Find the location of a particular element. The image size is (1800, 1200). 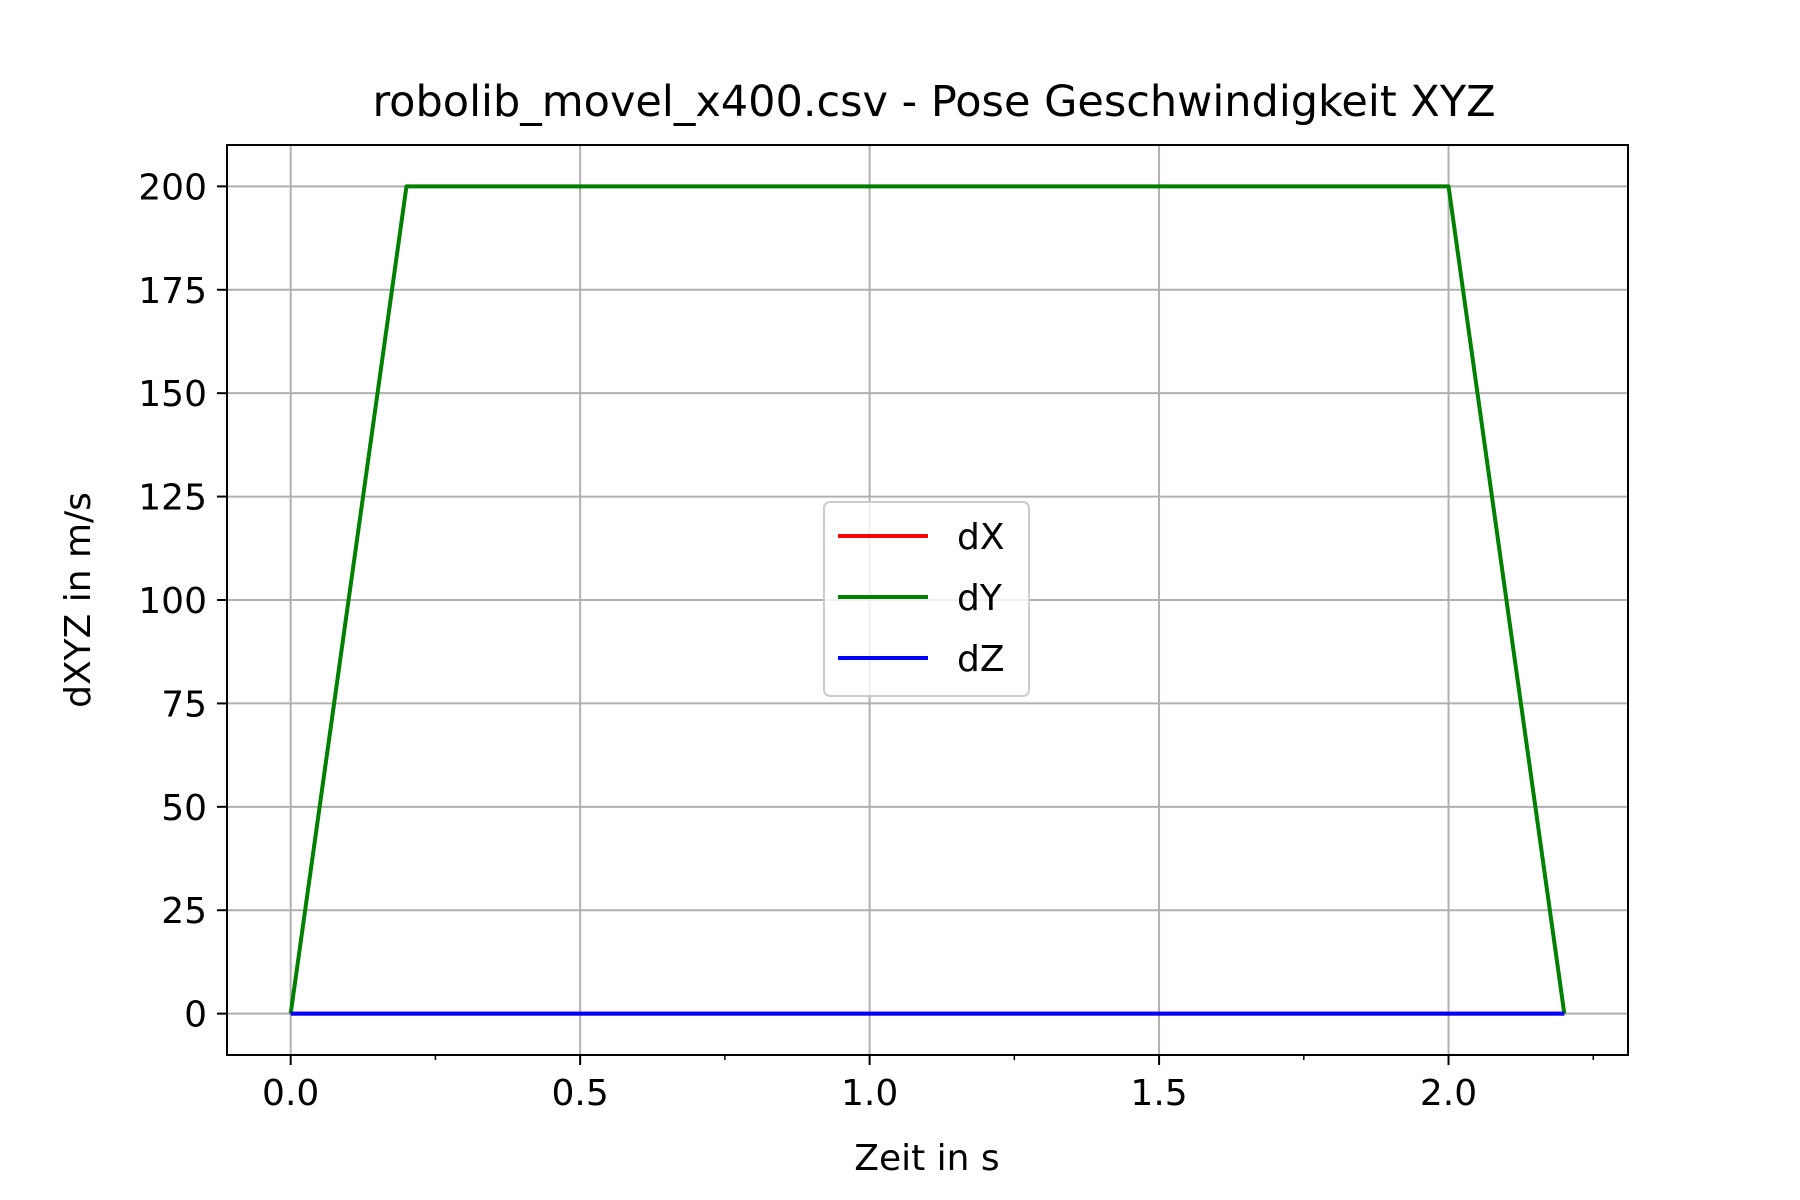

legend-label-dz: dZ is located at coordinates (981, 659).